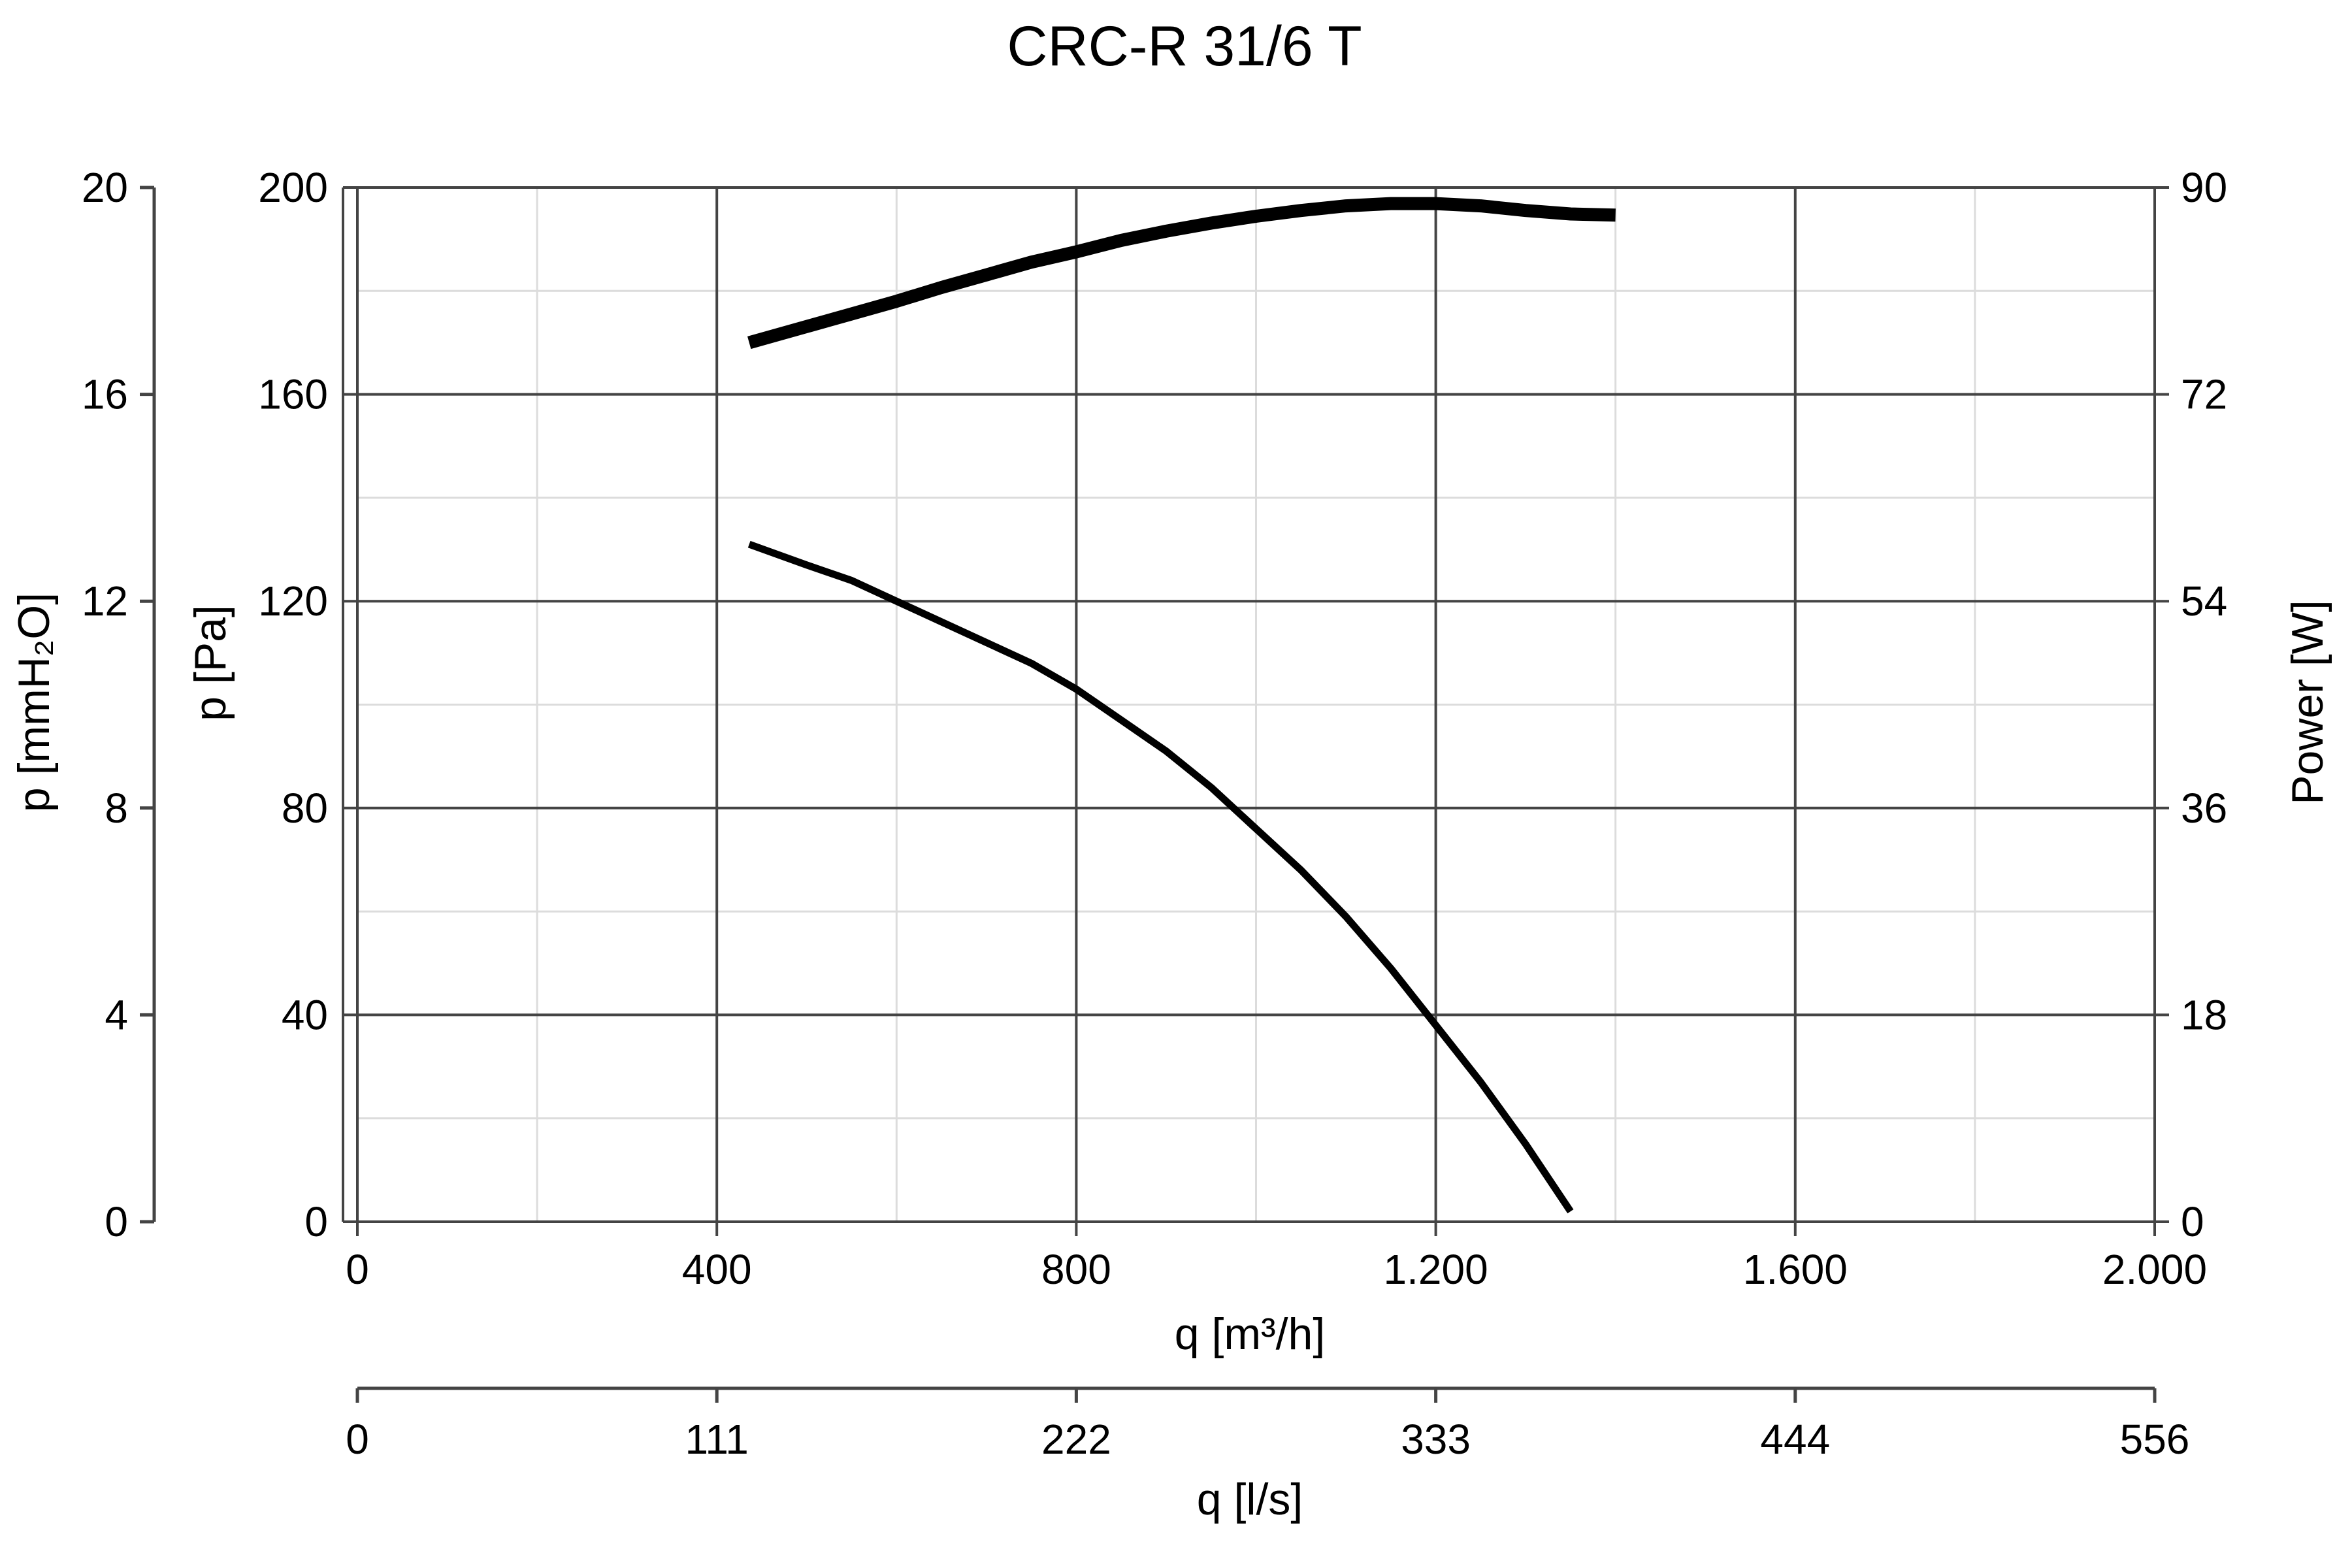 This screenshot has width=2352, height=1568. Describe the element at coordinates (2192, 1221) in the screenshot. I see `y-right-tick-label: 0` at that location.